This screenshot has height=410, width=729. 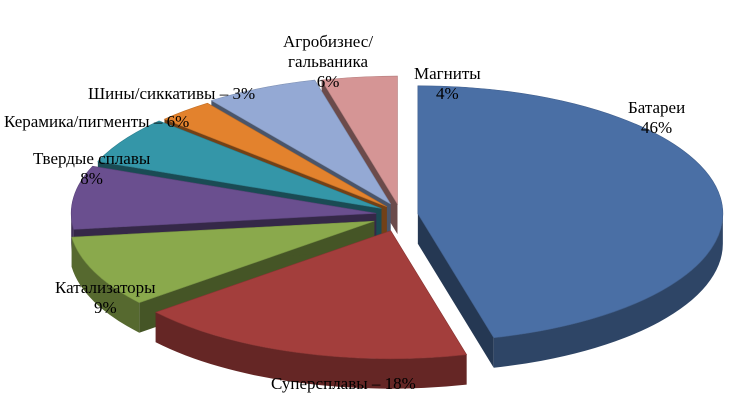 I want to click on label-batteries-pct: 46%, so click(x=657, y=127).